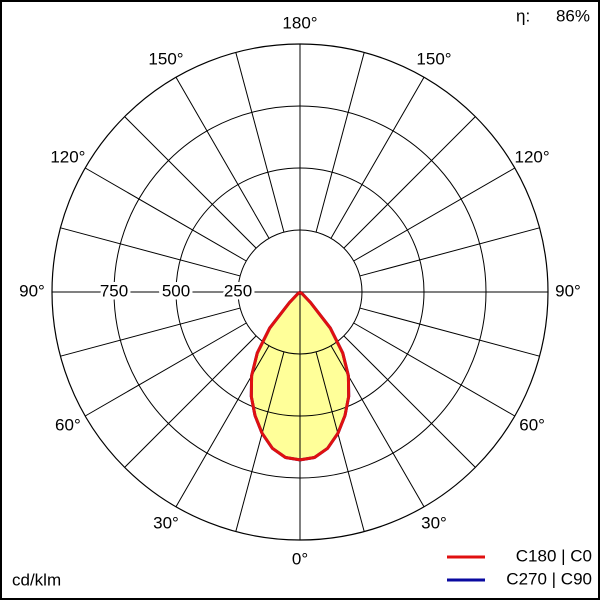 The height and width of the screenshot is (600, 600). What do you see at coordinates (114, 290) in the screenshot?
I see `r-tick-label: 750` at bounding box center [114, 290].